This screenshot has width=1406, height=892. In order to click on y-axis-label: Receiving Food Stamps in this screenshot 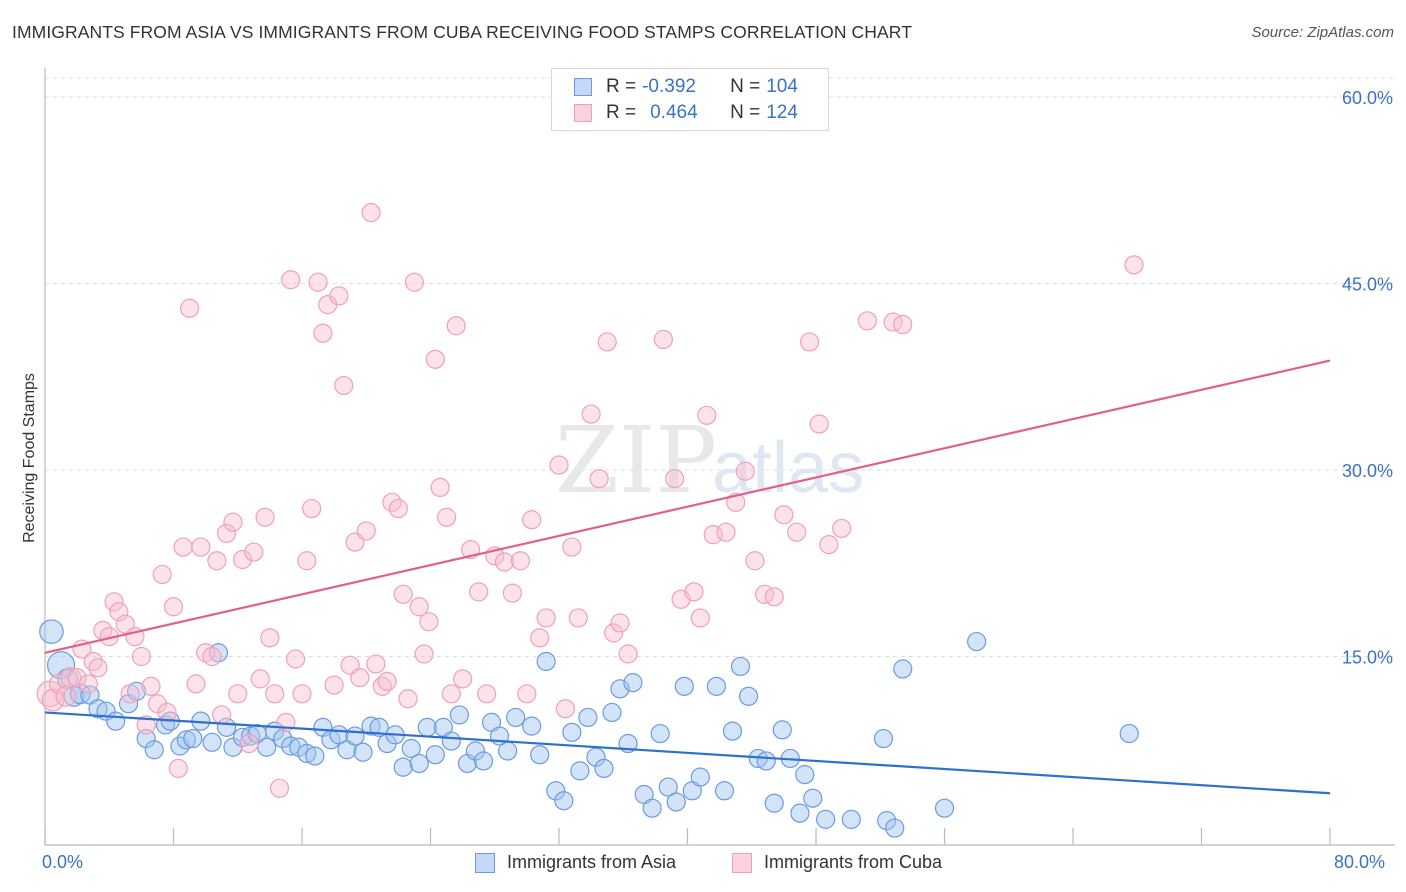, I will do `click(29, 458)`.